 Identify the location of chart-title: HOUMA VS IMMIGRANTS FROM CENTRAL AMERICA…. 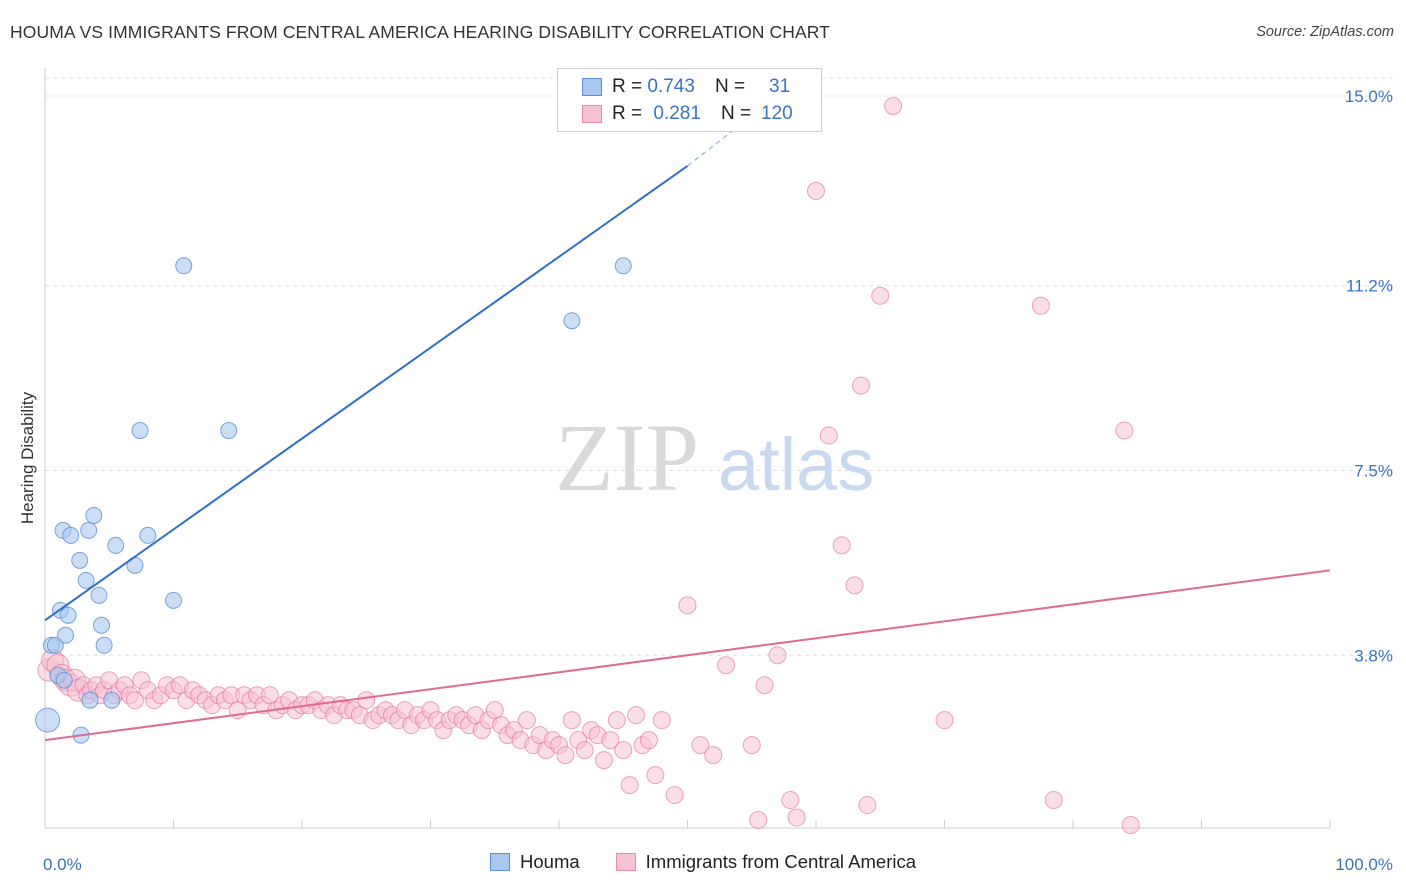
(420, 32).